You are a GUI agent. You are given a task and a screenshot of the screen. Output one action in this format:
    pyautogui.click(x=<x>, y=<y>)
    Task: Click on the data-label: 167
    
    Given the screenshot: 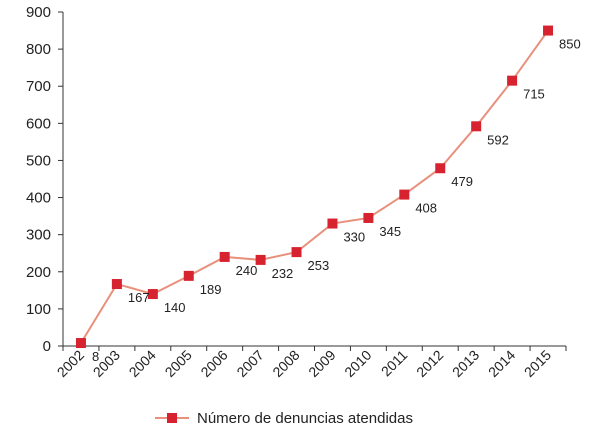 What is the action you would take?
    pyautogui.click(x=139, y=297)
    